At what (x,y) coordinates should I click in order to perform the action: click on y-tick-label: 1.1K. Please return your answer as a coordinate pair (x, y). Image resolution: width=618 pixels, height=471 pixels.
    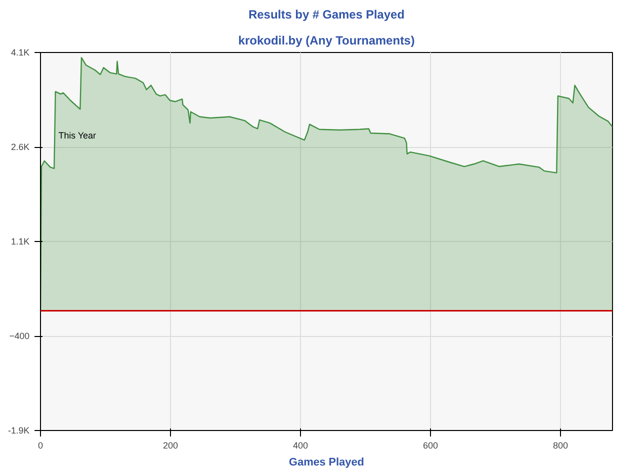
    Looking at the image, I should click on (20, 241).